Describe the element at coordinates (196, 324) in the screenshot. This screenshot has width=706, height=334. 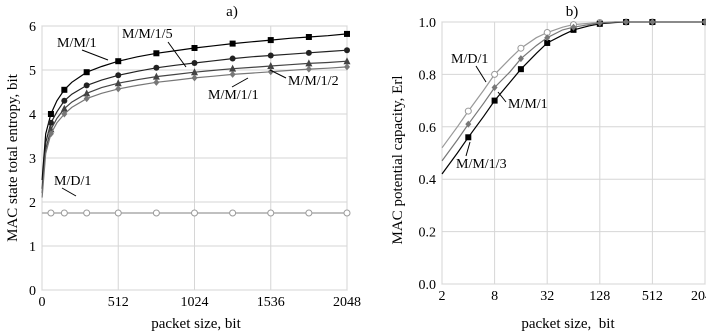
I see `panel-a-x-axis-label: packet size, bit` at that location.